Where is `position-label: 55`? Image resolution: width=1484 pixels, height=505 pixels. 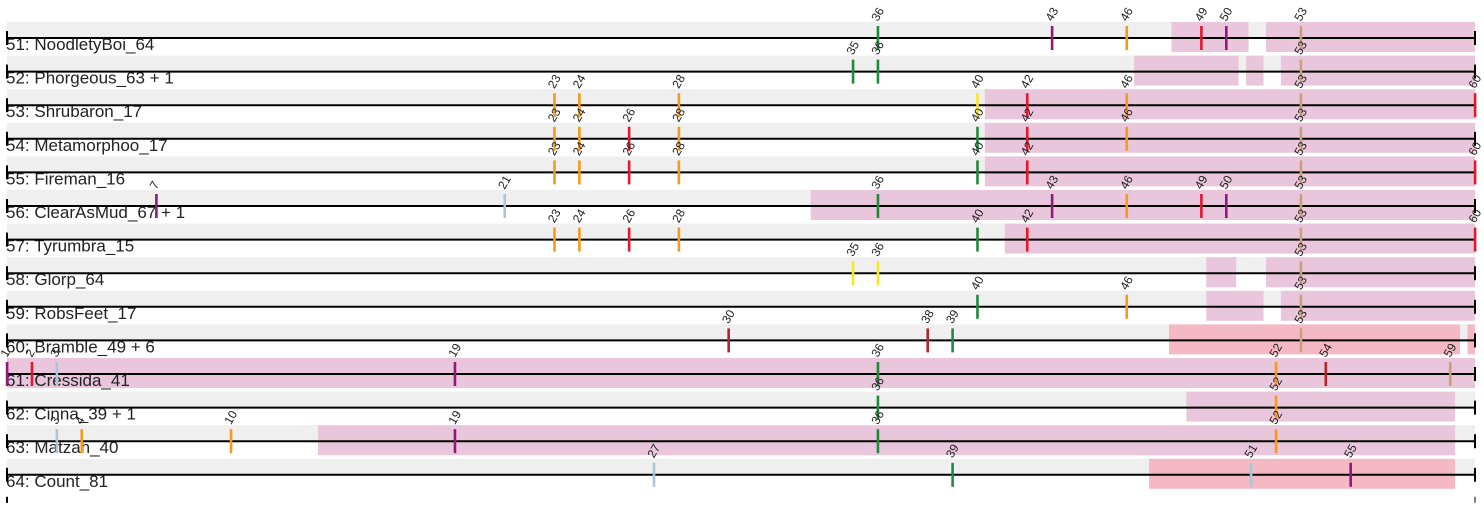 position-label: 55 is located at coordinates (1350, 450).